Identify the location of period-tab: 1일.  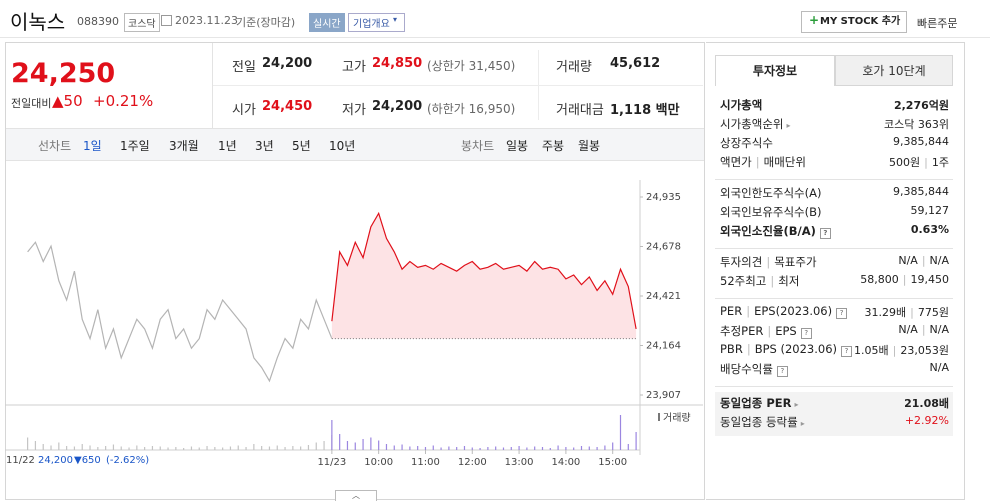
(92, 146).